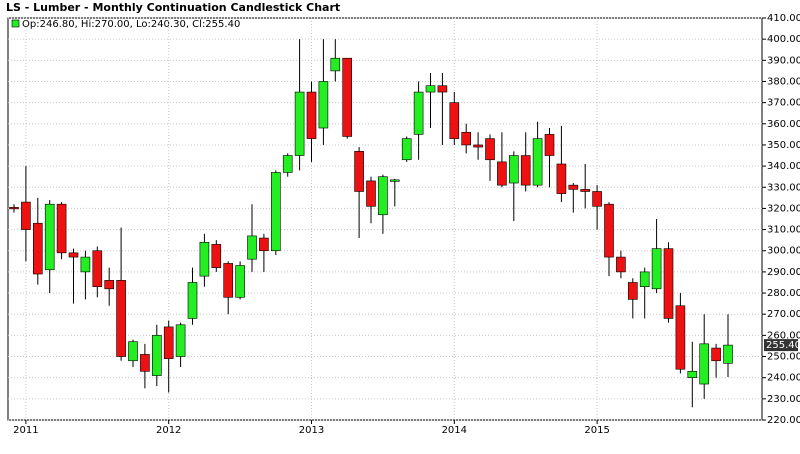  I want to click on y-tick-label: 400.00, so click(783, 39).